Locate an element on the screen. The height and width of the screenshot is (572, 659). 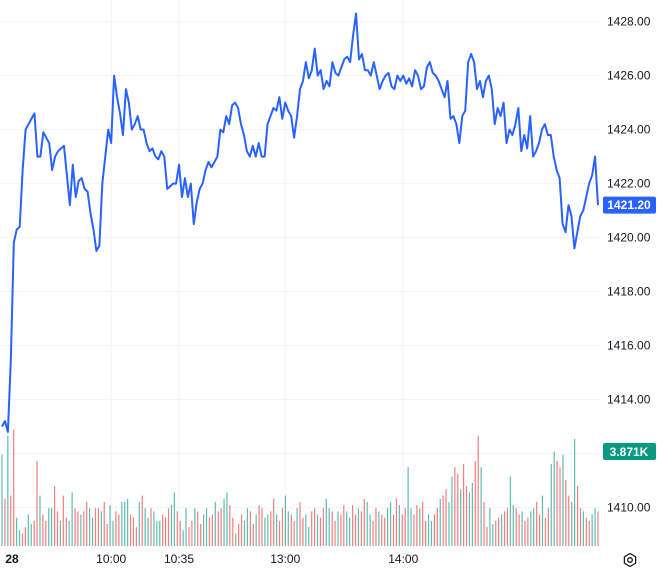
chart-settings-button is located at coordinates (630, 560).